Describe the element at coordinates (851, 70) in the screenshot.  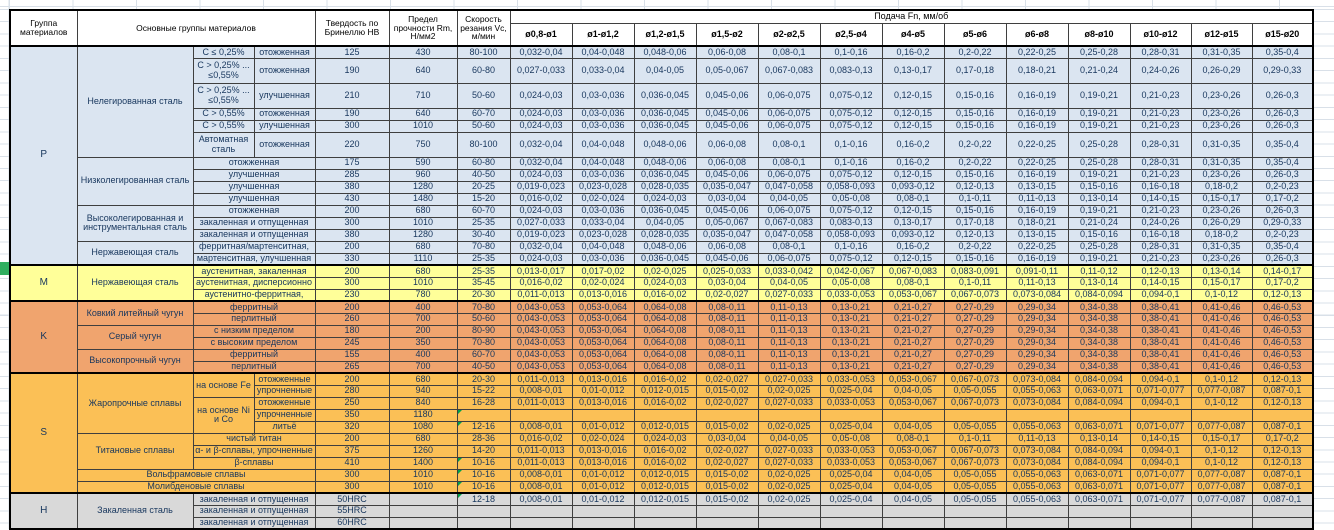
I see `feed-value-cell: 0,083-0,13` at that location.